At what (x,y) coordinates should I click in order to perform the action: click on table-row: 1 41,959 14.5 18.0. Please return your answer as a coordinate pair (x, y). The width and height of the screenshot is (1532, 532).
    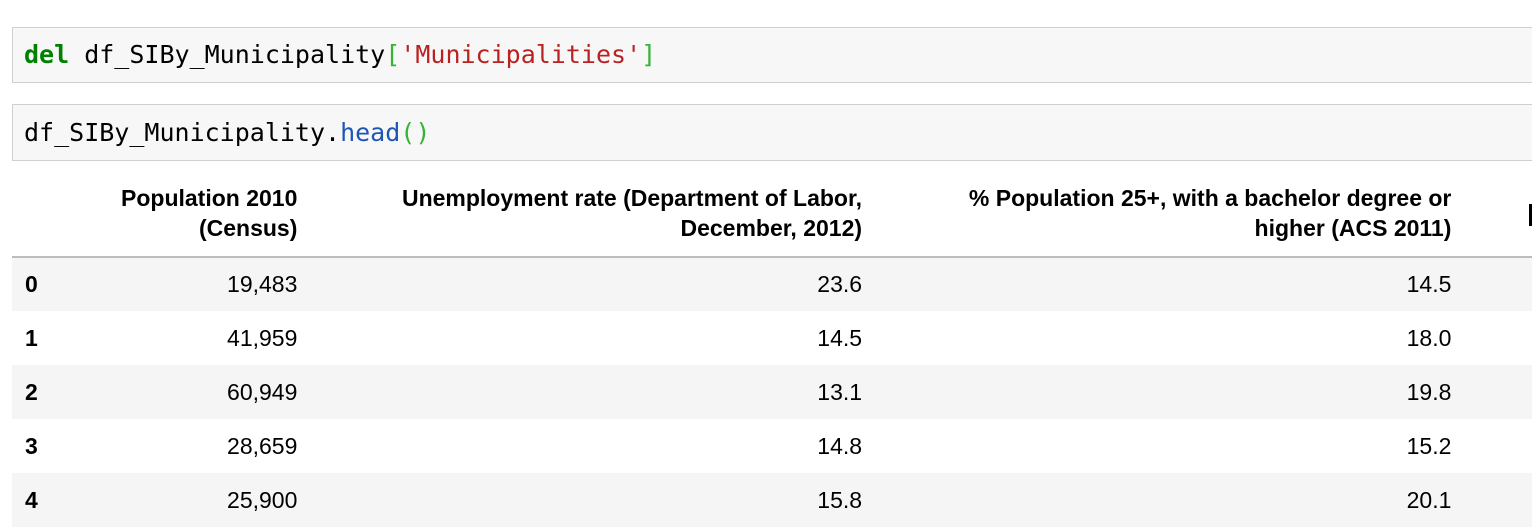
    Looking at the image, I should click on (772, 338).